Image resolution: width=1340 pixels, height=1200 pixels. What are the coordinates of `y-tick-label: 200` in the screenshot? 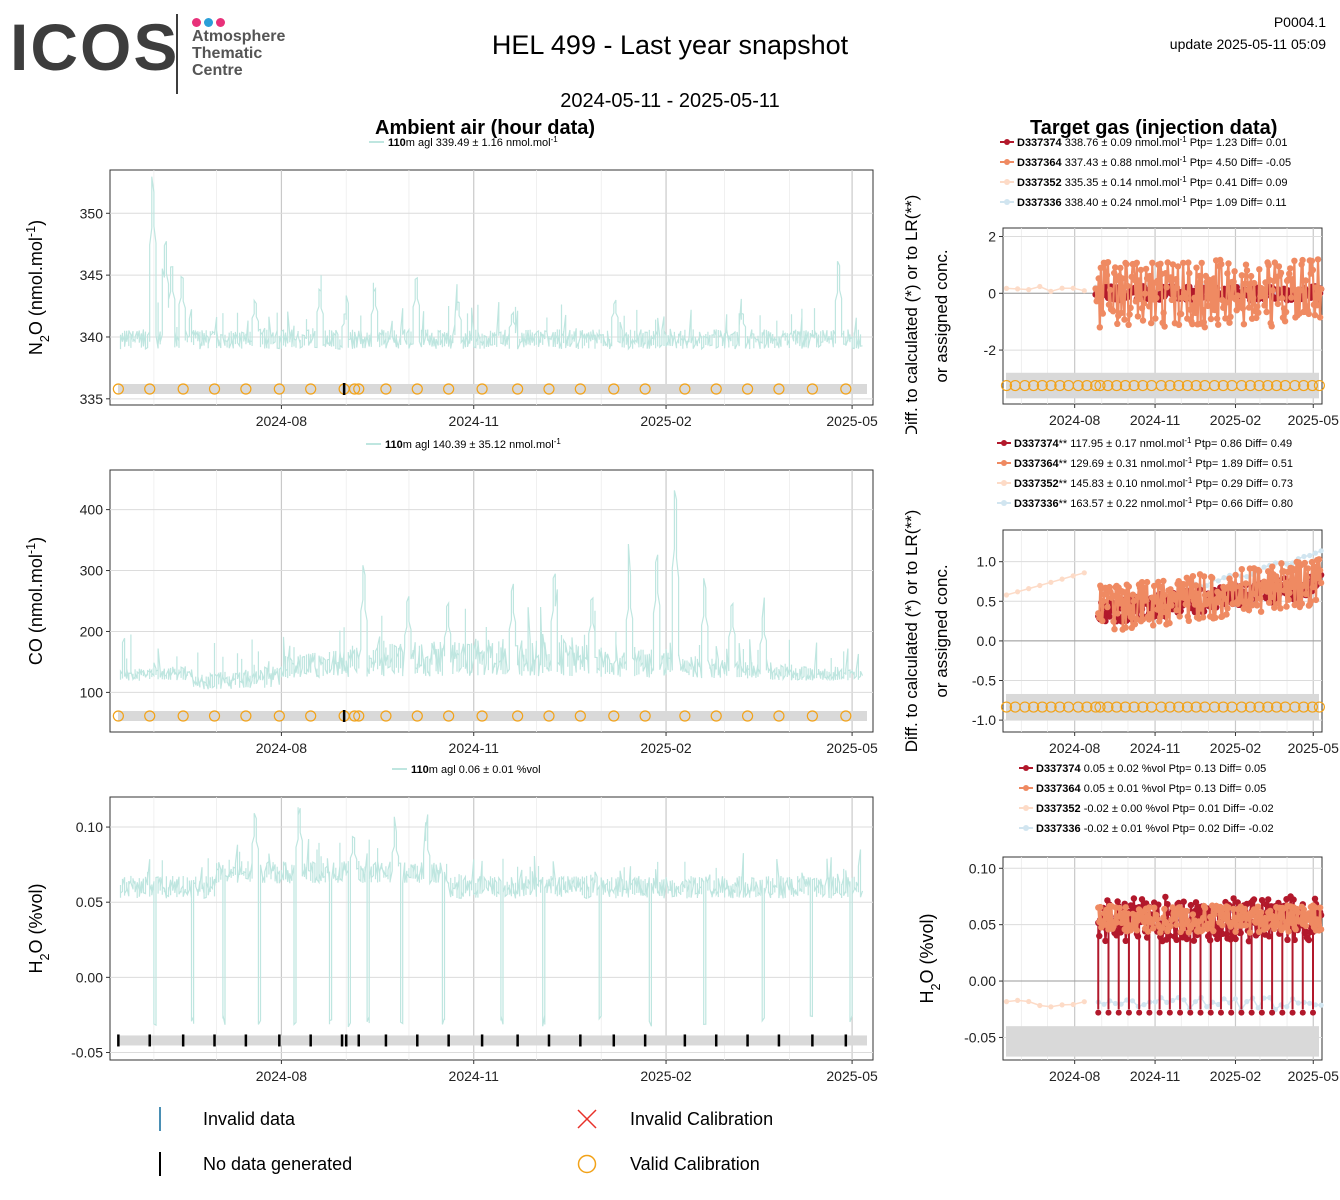 It's located at (92, 631).